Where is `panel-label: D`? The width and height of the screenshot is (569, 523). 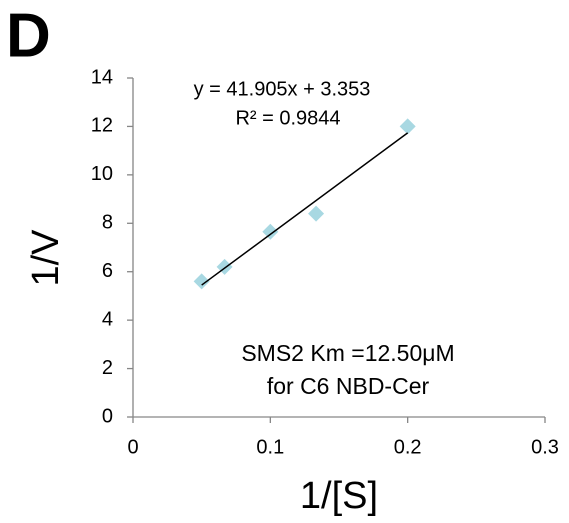 panel-label: D is located at coordinates (28, 35).